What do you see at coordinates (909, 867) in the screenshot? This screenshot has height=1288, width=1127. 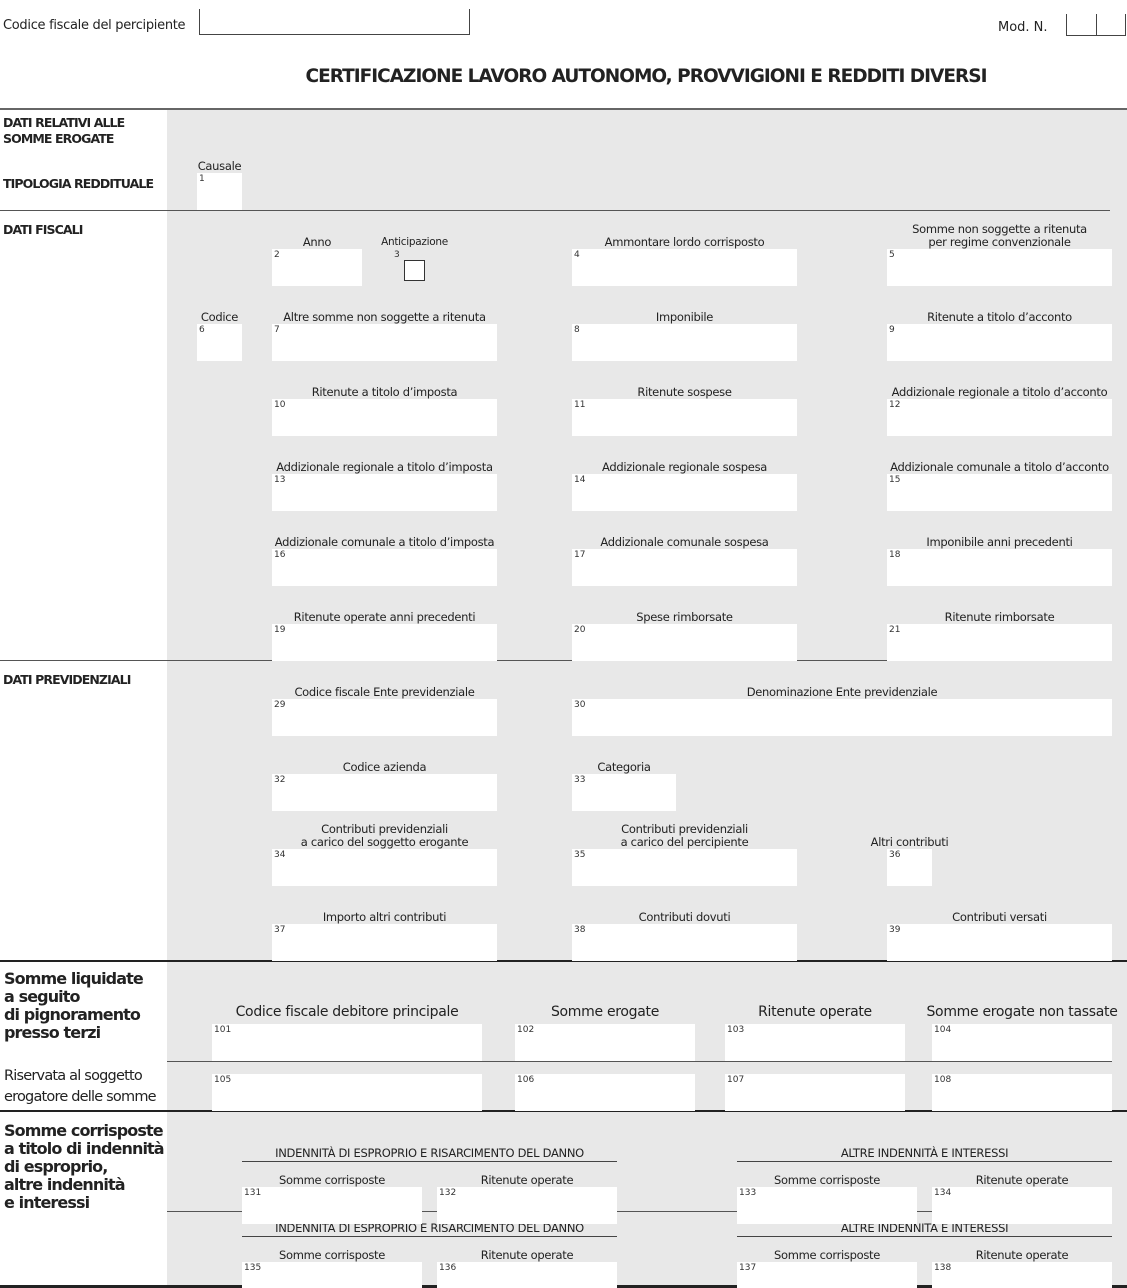 I see `field-36-input: 36` at bounding box center [909, 867].